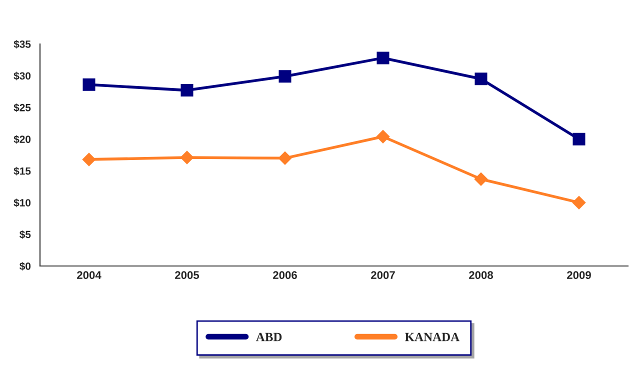  What do you see at coordinates (432, 337) in the screenshot?
I see `legend-label: KANADA` at bounding box center [432, 337].